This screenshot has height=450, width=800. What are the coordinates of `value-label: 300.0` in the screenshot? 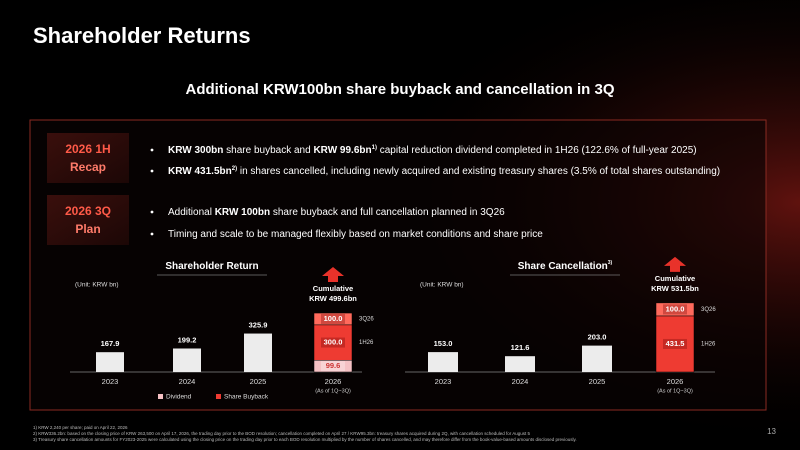 It's located at (333, 342).